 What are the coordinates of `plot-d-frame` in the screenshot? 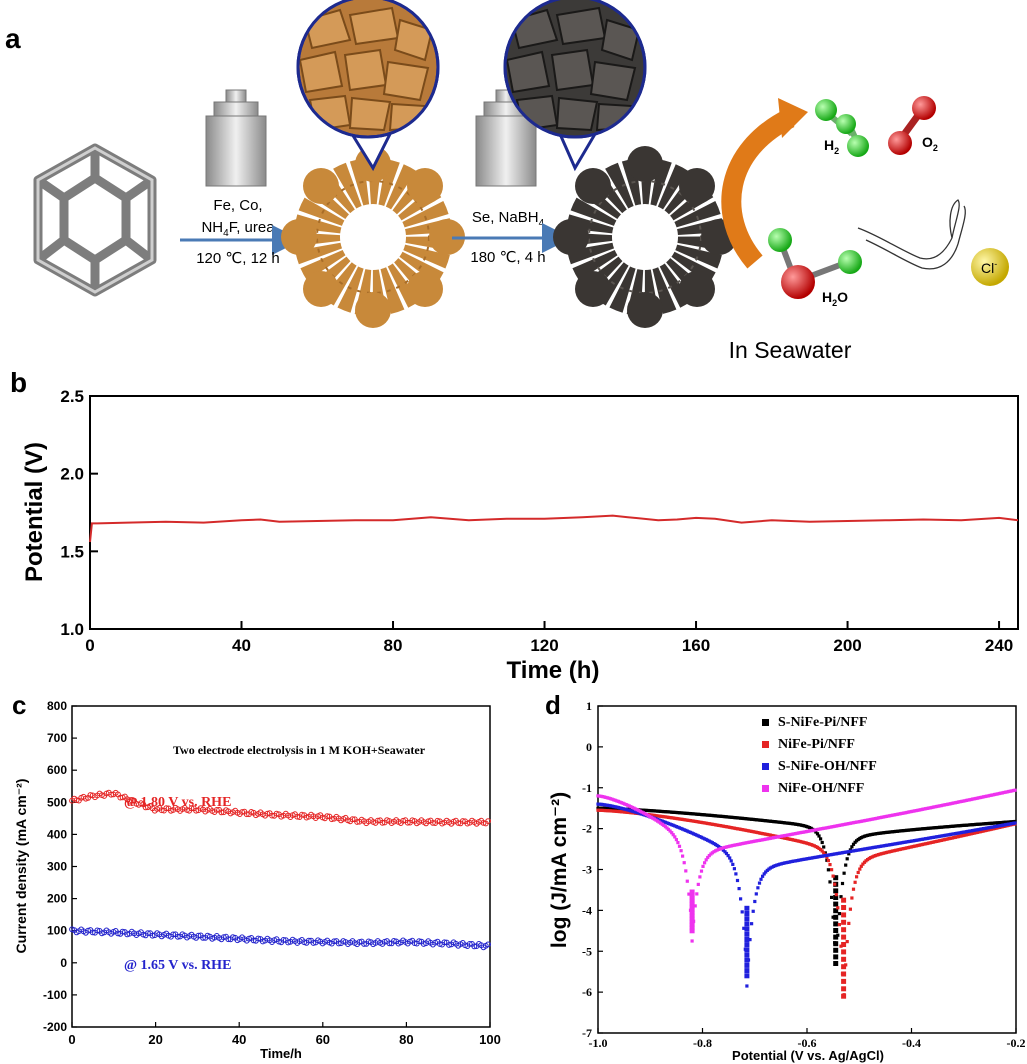 It's located at (807, 869).